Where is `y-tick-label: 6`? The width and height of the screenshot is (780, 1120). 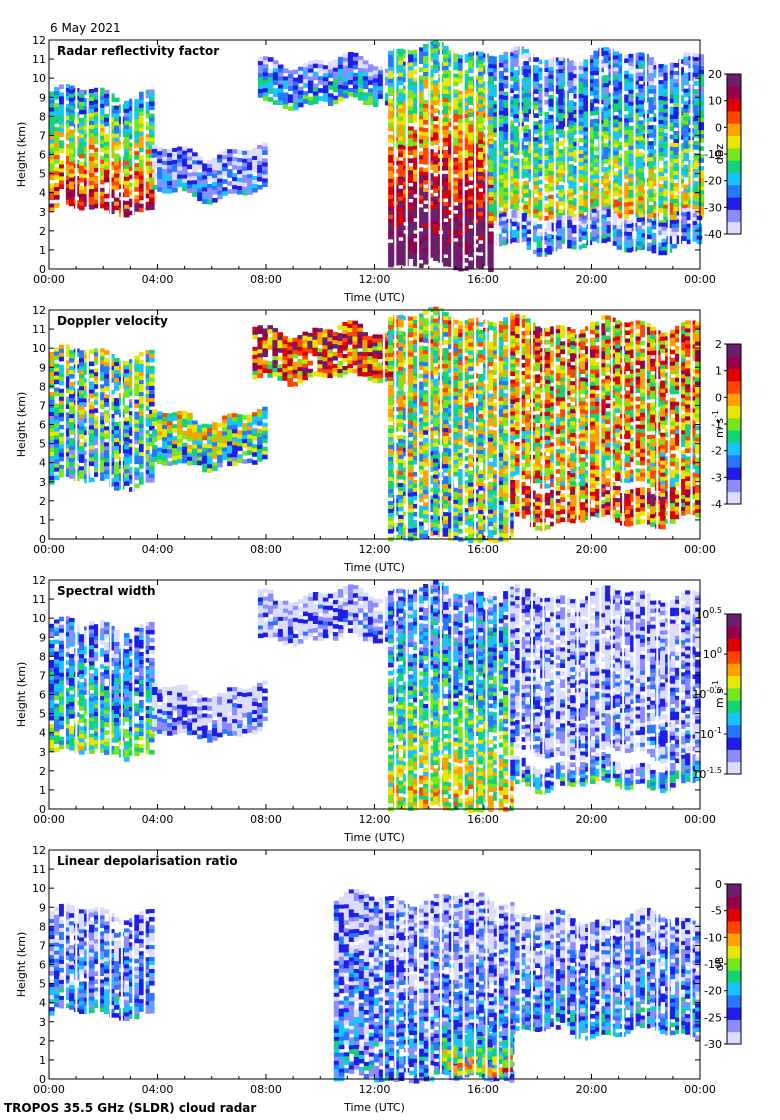
y-tick-label: 6 is located at coordinates (42, 425).